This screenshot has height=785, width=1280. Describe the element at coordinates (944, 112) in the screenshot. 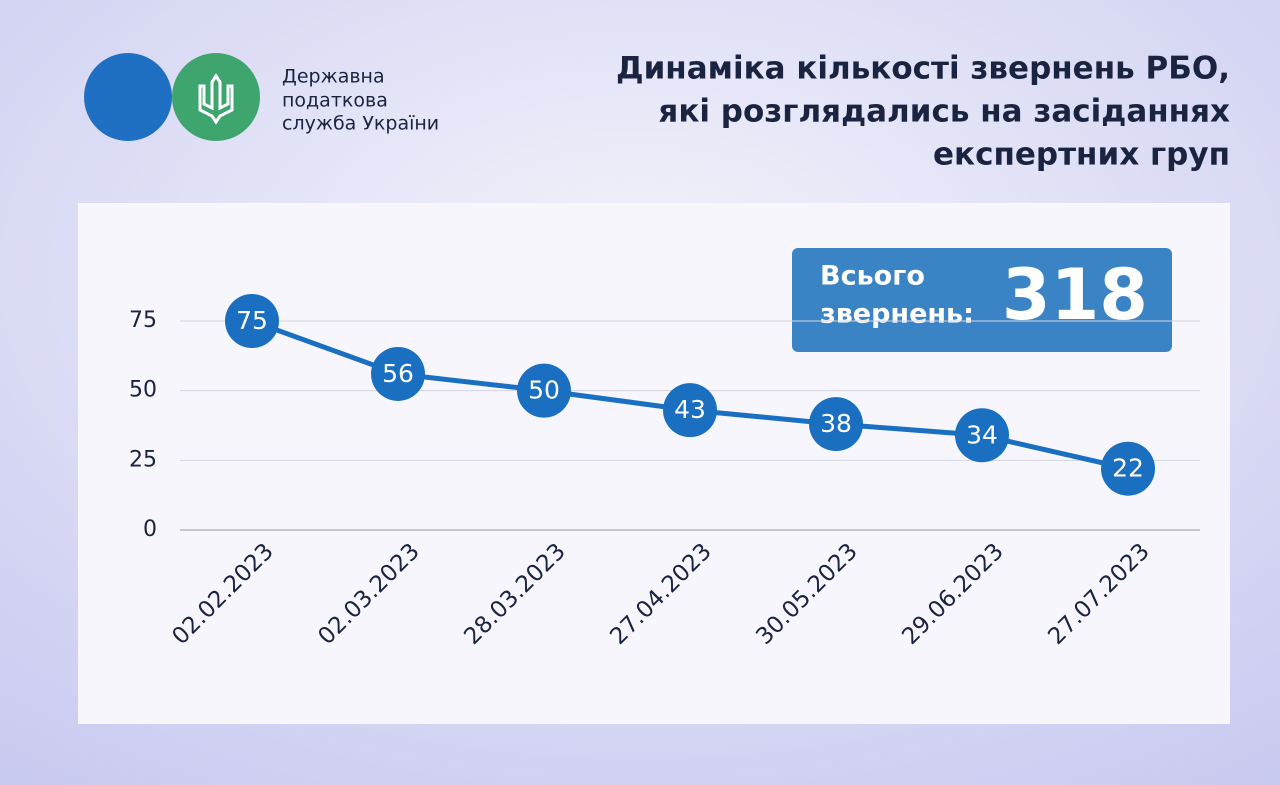

I see `title-line: які розглядались на засіданнях` at that location.